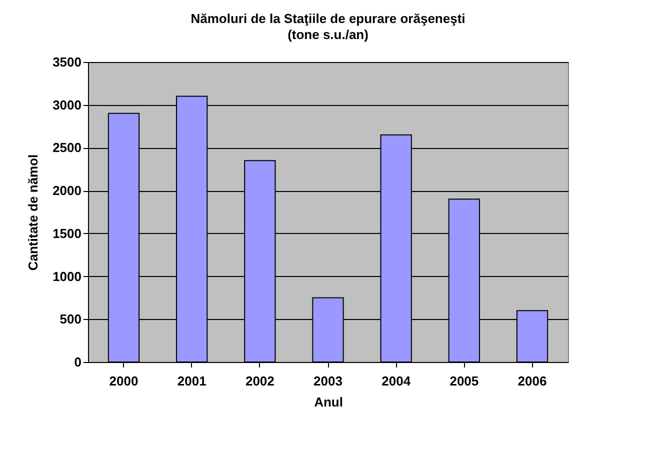 This screenshot has width=658, height=458. I want to click on y-tick-label: 0, so click(78, 362).